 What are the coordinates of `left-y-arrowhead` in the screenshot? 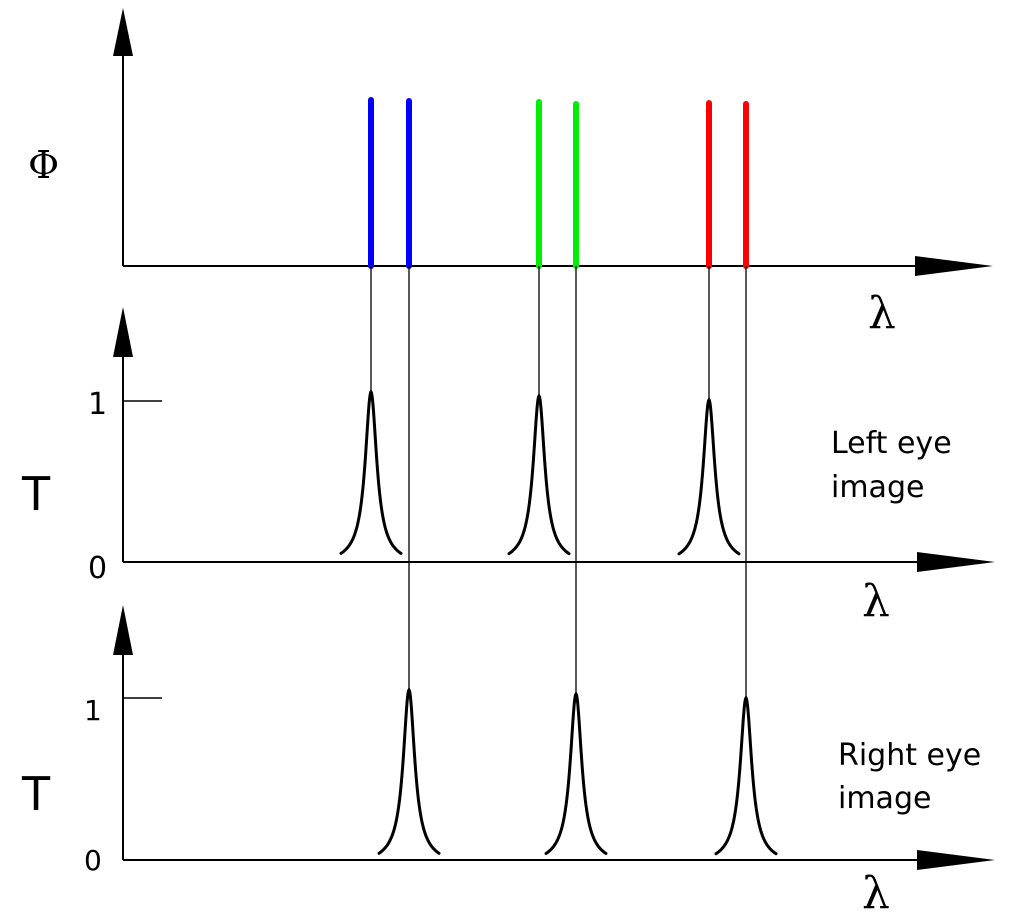 It's located at (123, 332).